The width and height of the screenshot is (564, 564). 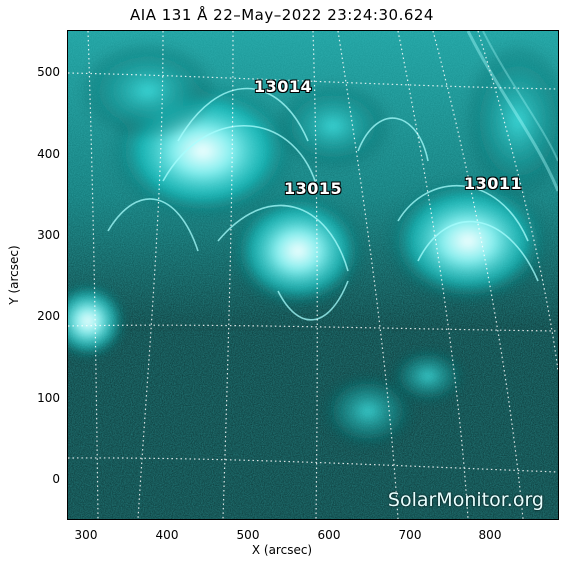 What do you see at coordinates (167, 535) in the screenshot?
I see `x-tick: 400` at bounding box center [167, 535].